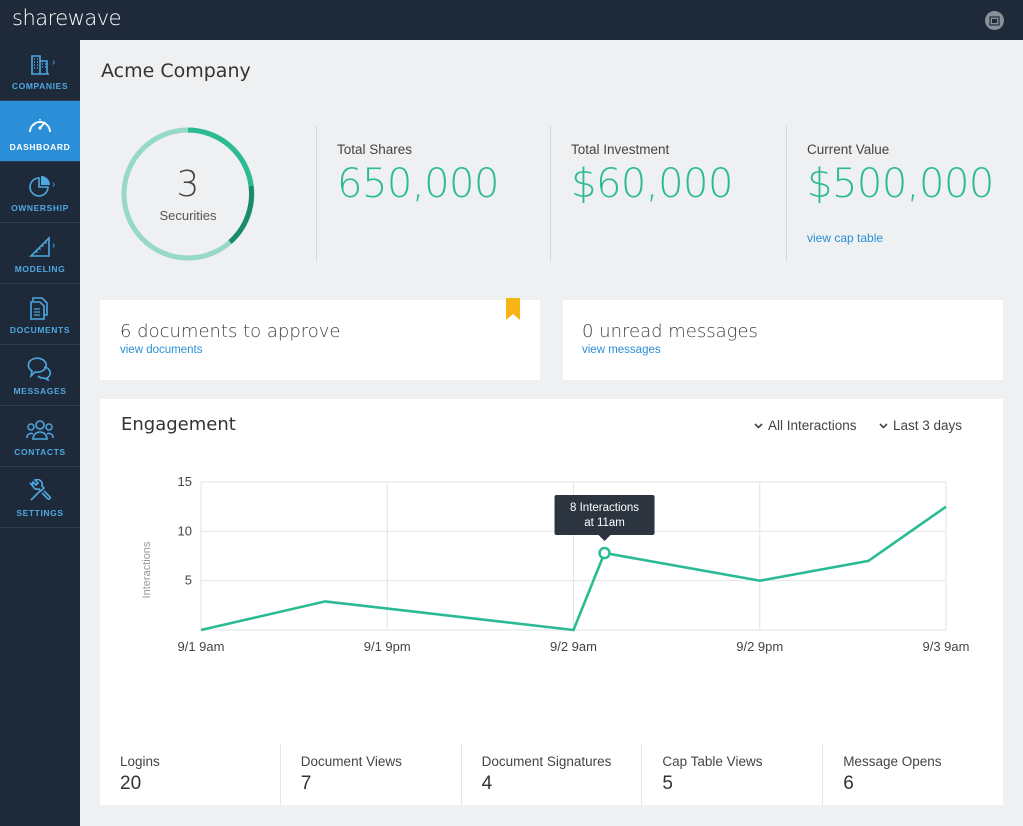 Image resolution: width=1023 pixels, height=826 pixels. I want to click on sidebar-item-label: COMPANIES, so click(40, 86).